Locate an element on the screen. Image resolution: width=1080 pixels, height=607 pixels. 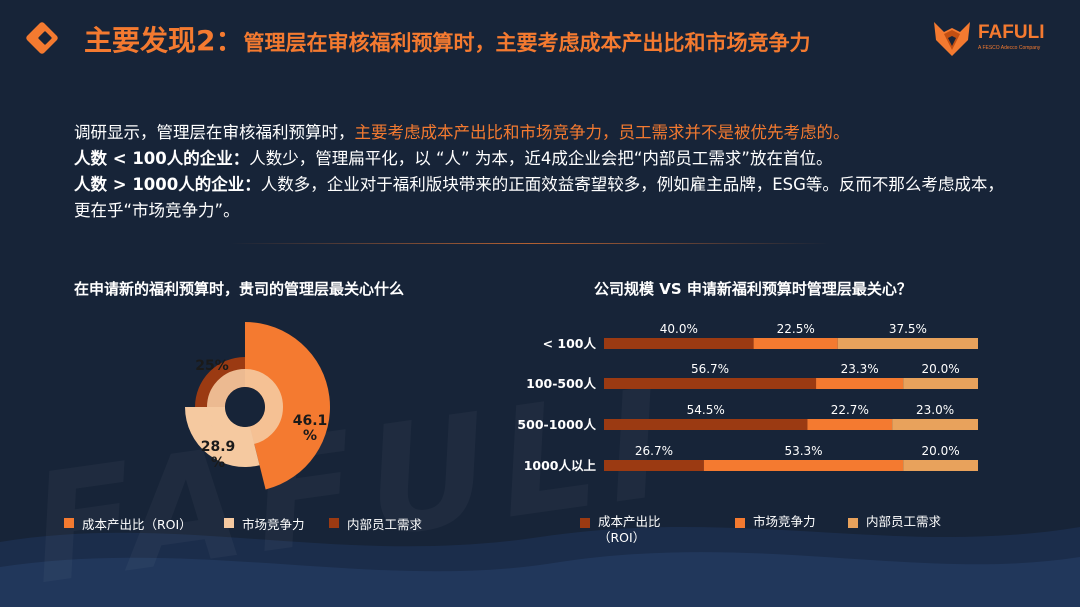
pie-data-label: 28.9 is located at coordinates (218, 447).